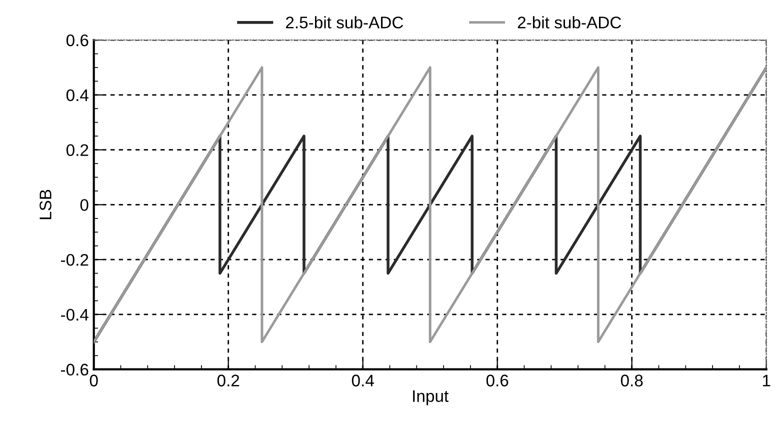  What do you see at coordinates (228, 380) in the screenshot?
I see `x-tick-label: 0.2` at bounding box center [228, 380].